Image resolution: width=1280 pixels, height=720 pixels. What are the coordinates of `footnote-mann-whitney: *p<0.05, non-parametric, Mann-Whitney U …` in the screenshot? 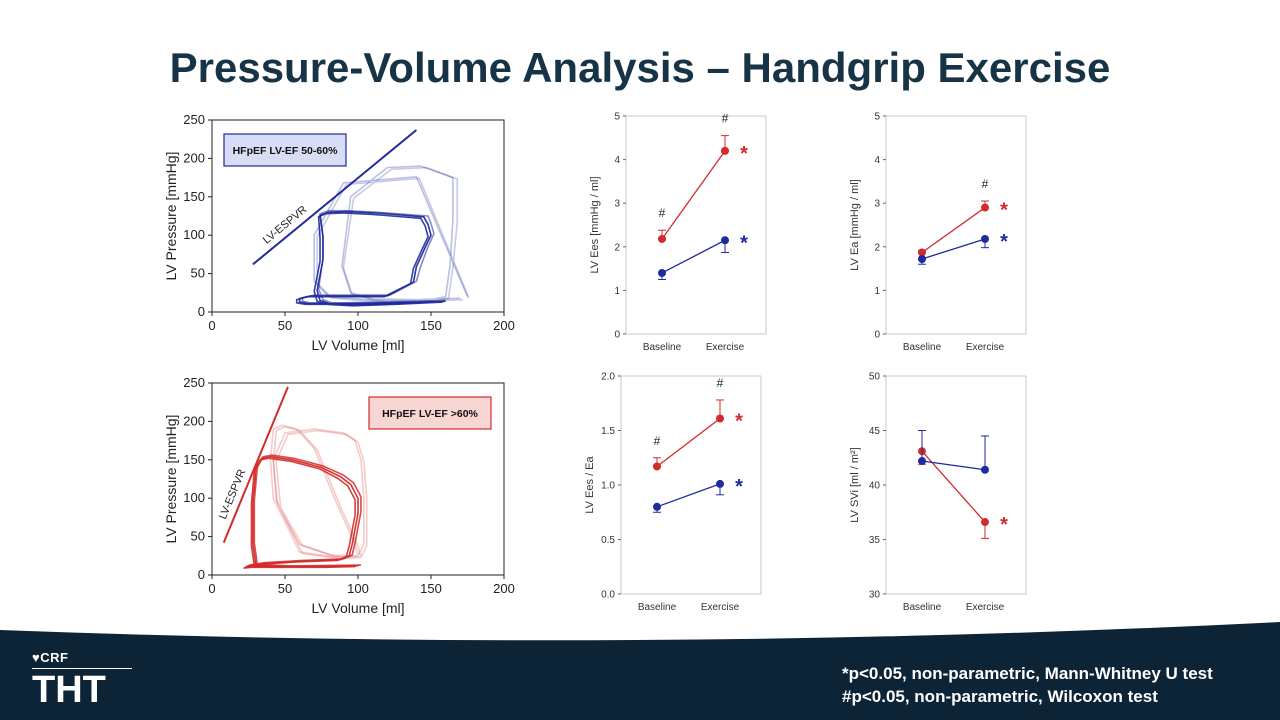 It's located at (1027, 673).